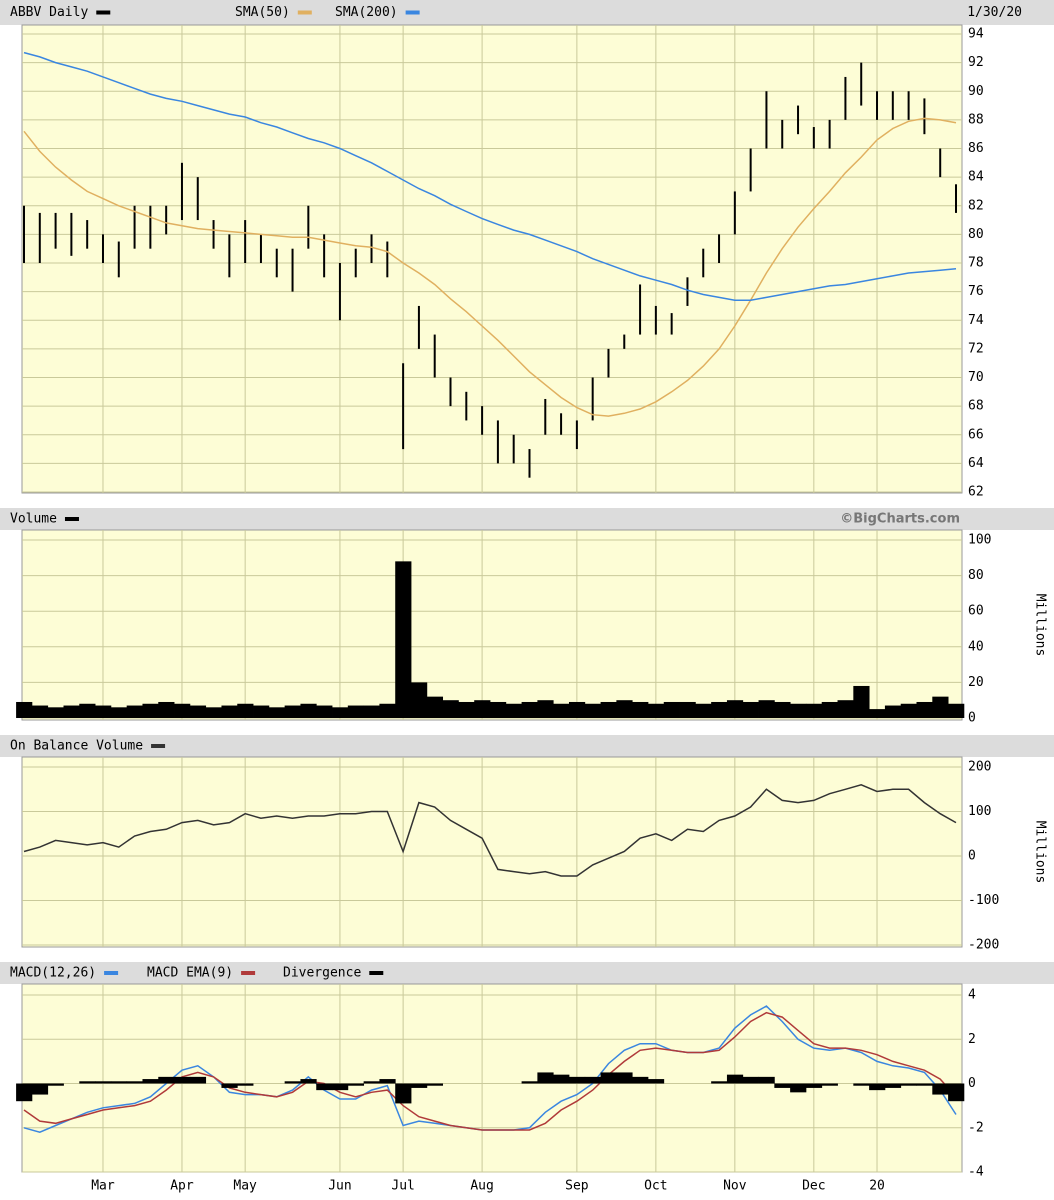  Describe the element at coordinates (976, 91) in the screenshot. I see `y-tick-label: 90` at that location.